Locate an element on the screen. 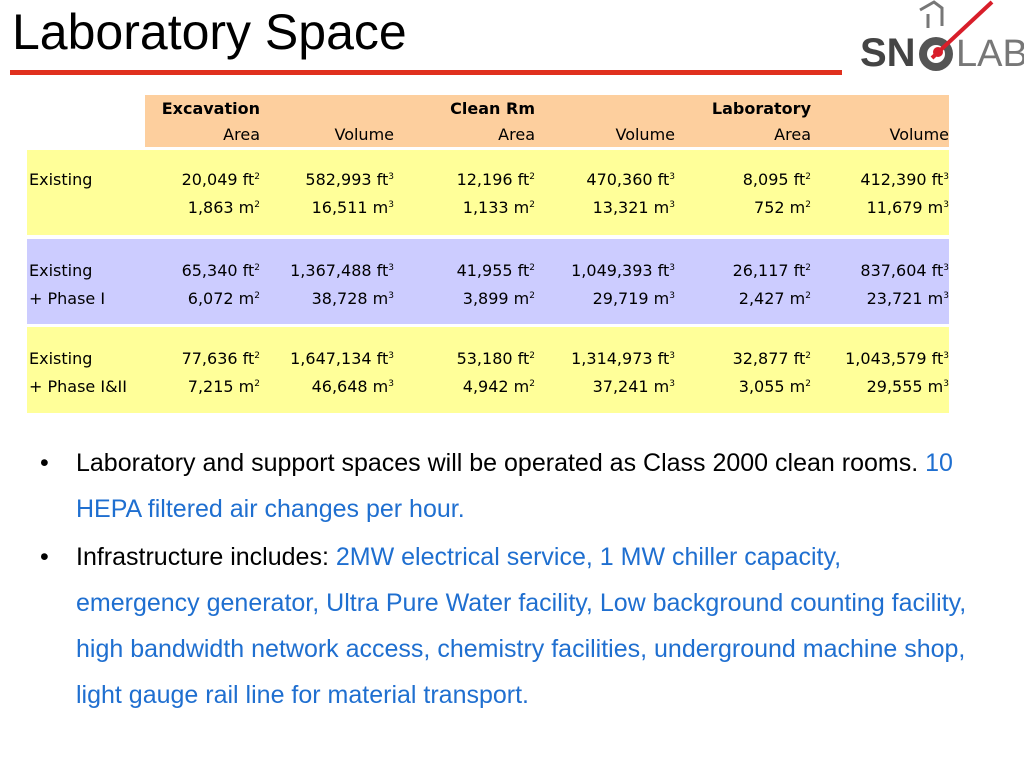  logo-text-sn: SN is located at coordinates (888, 53).